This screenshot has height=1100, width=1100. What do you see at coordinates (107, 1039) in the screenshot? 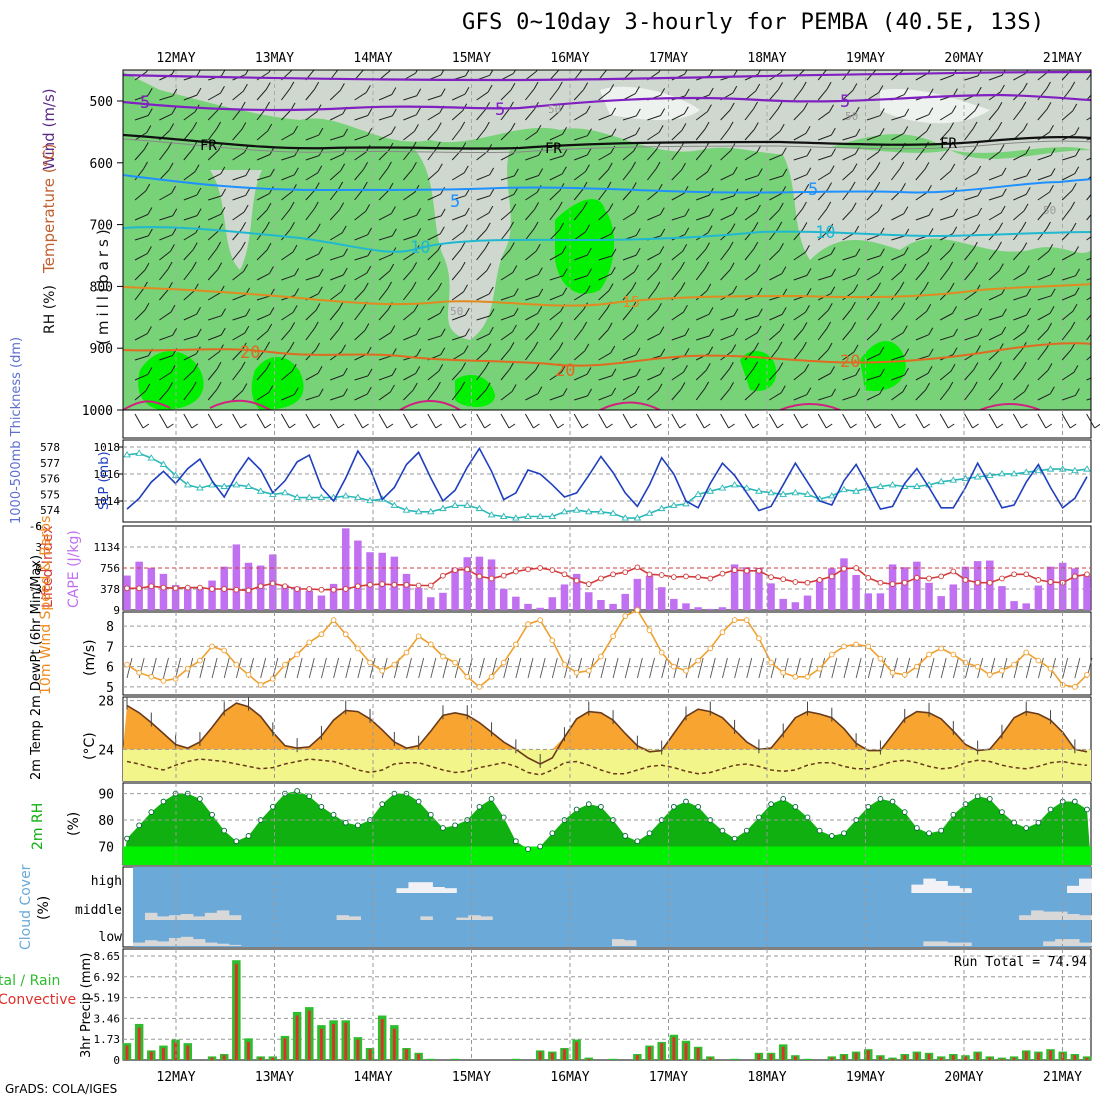
I see `precip-tick-label: 1.73` at bounding box center [107, 1039].